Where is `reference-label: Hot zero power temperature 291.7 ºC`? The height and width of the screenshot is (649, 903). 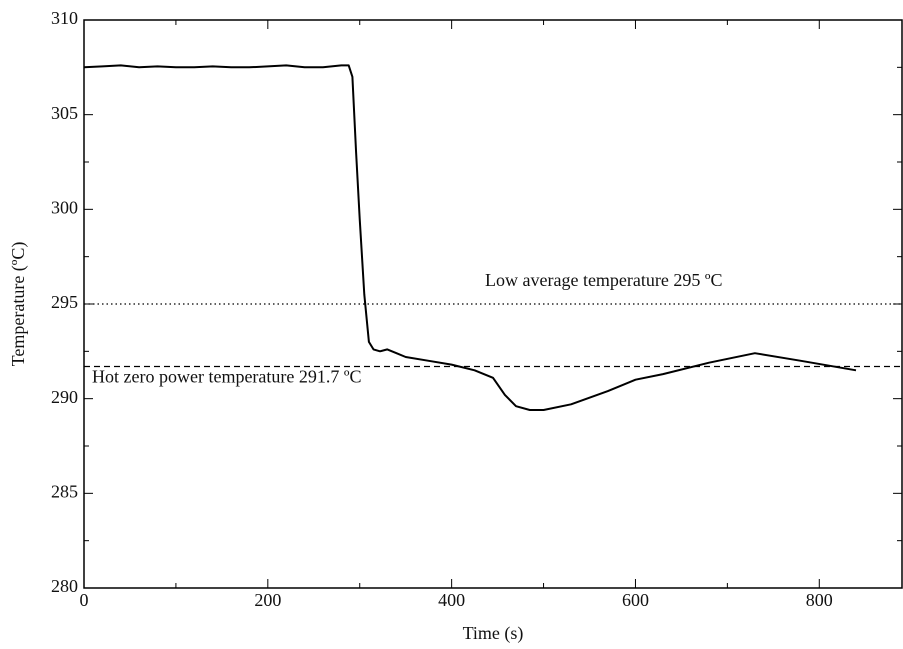
reference-label: Hot zero power temperature 291.7 ºC is located at coordinates (227, 377).